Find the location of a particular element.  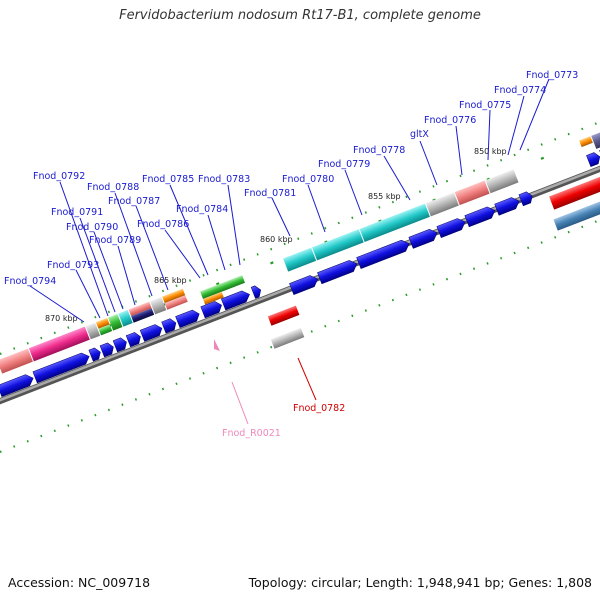

kbp-label: 855 kbp is located at coordinates (384, 196).